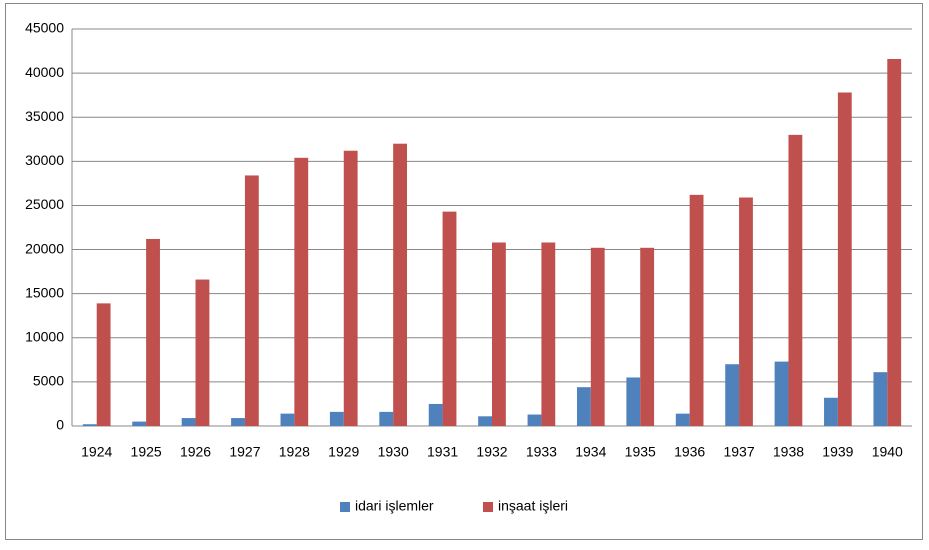 The width and height of the screenshot is (929, 550). I want to click on x-tick-label: 1938, so click(788, 452).